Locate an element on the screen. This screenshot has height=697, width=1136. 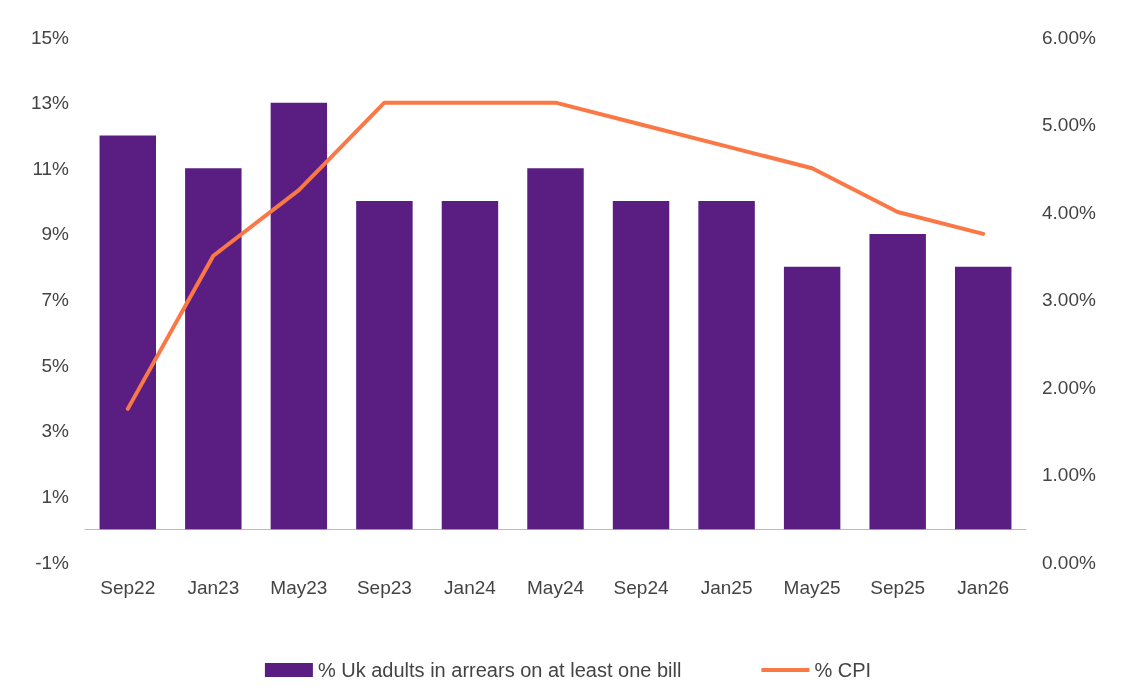
x-tick-label: Sep22 is located at coordinates (128, 587).